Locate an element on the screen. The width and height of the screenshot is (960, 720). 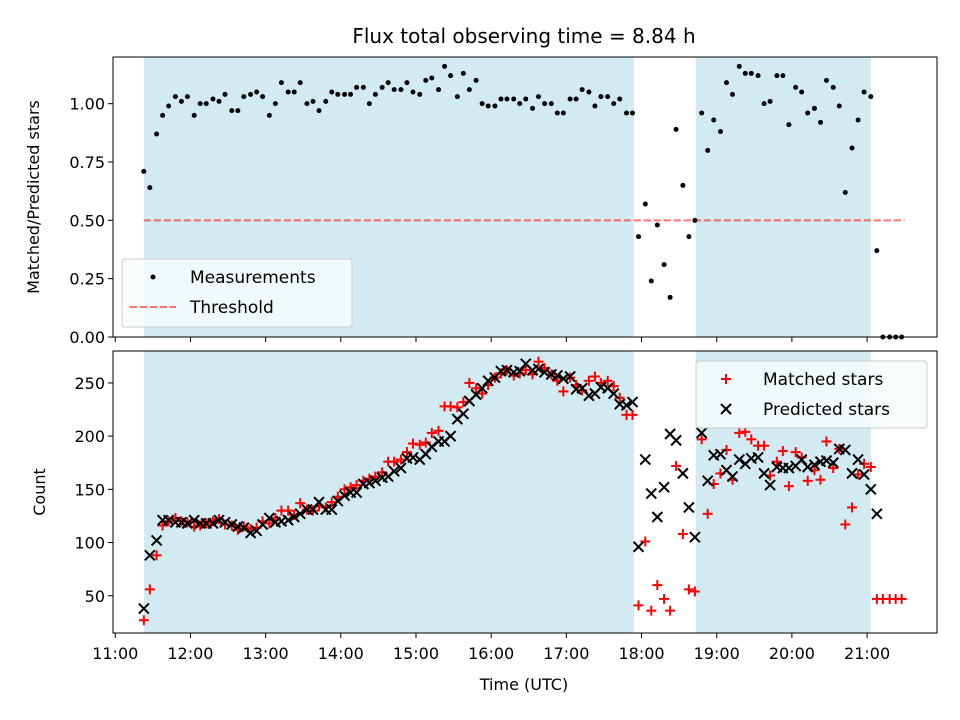
x-tick-label: 12:00 is located at coordinates (190, 653).